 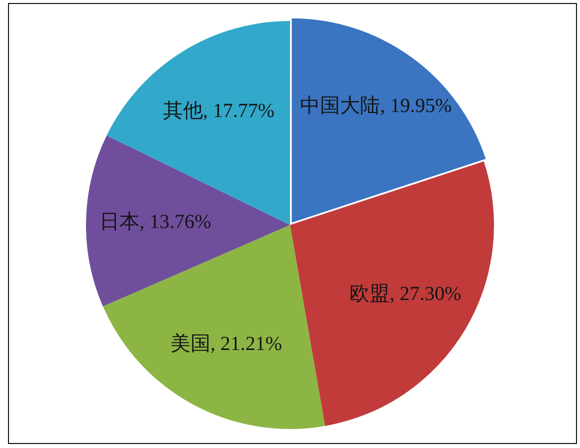 What do you see at coordinates (406, 295) in the screenshot?
I see `slice-label: 欧盟, 27.30%` at bounding box center [406, 295].